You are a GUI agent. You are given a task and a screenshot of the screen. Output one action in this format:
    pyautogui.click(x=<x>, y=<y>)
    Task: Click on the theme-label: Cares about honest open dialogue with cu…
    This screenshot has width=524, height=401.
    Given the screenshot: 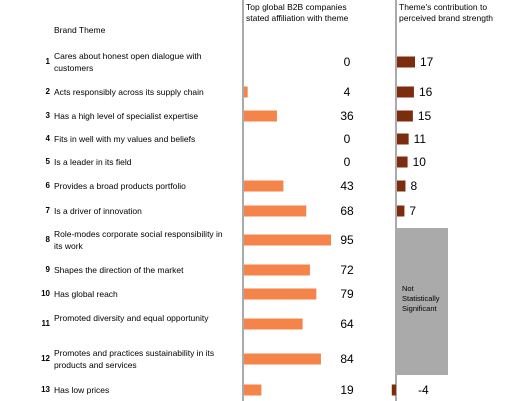 What is the action you would take?
    pyautogui.click(x=128, y=62)
    